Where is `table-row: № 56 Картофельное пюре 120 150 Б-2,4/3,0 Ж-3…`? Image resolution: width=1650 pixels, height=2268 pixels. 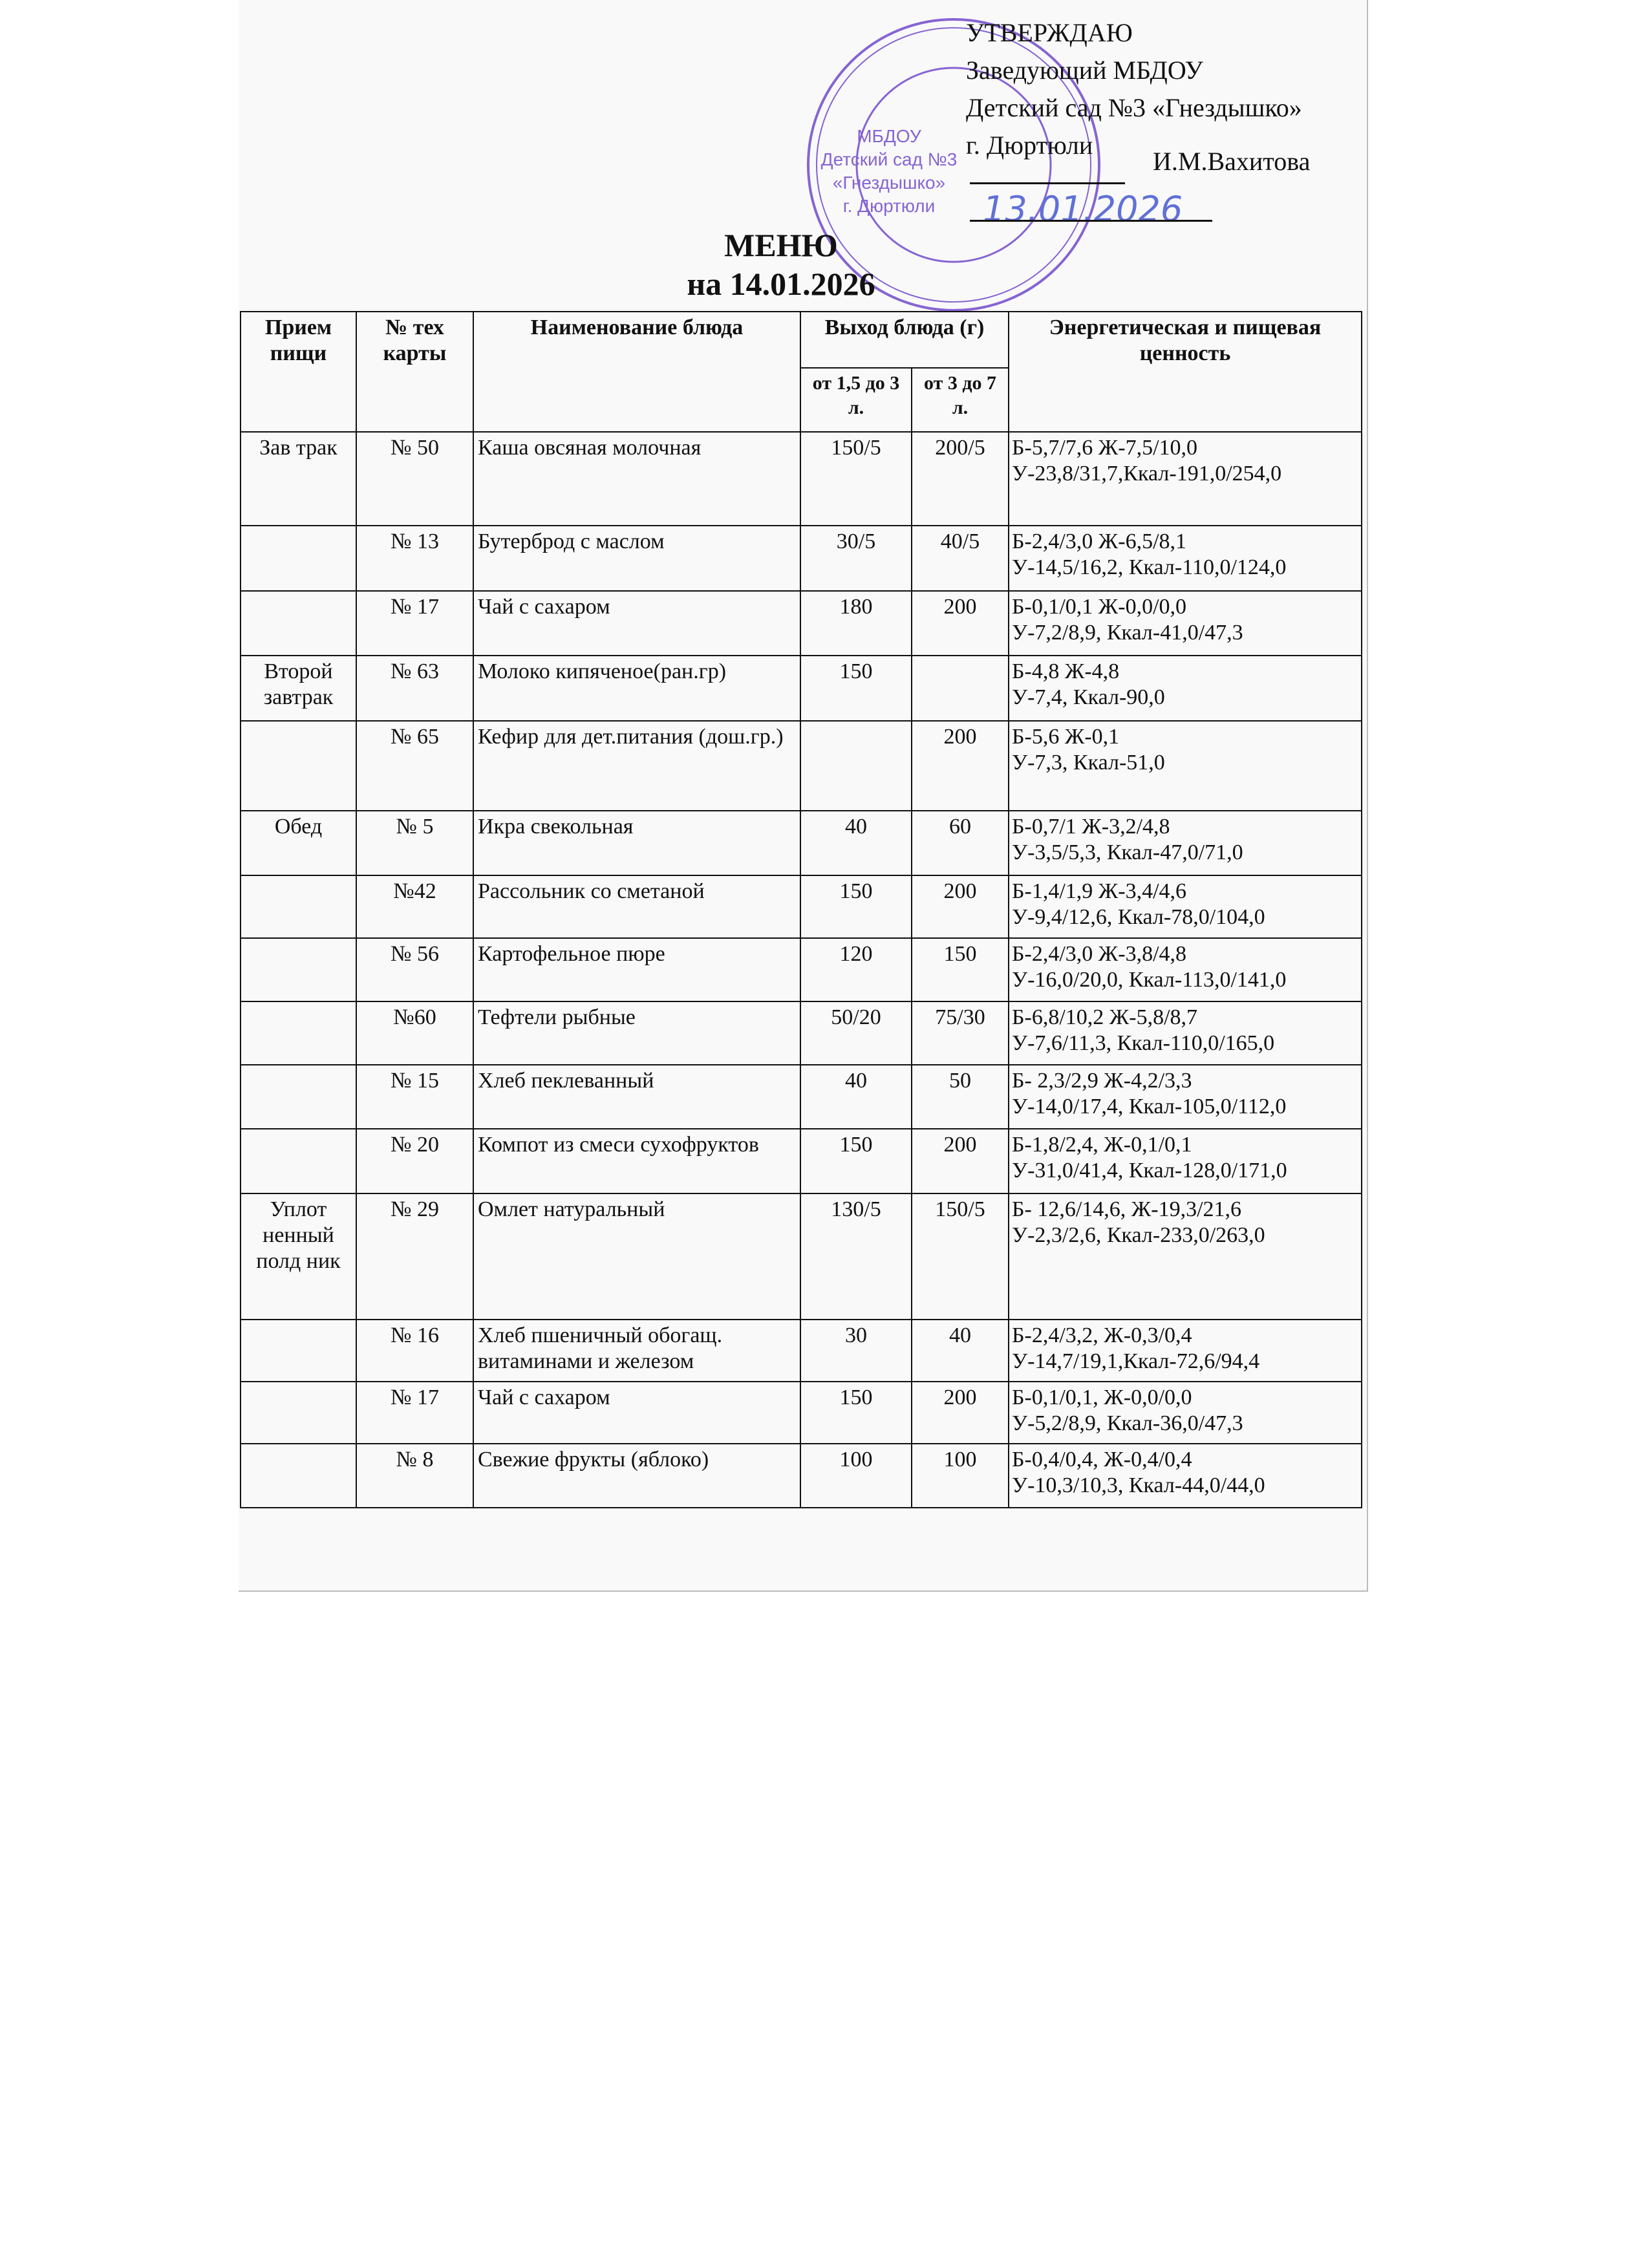 table-row: № 56 Картофельное пюре 120 150 Б-2,4/3,0 Ж-3… is located at coordinates (801, 970).